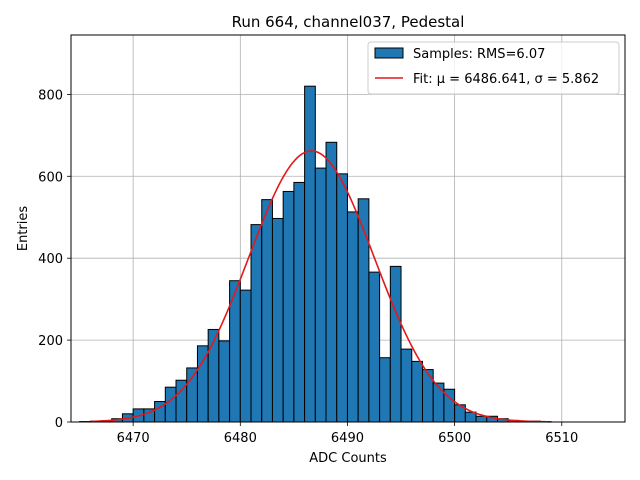 This screenshot has width=640, height=480. What do you see at coordinates (348, 22) in the screenshot?
I see `chart-title: Run 664, channel037, Pedestal` at bounding box center [348, 22].